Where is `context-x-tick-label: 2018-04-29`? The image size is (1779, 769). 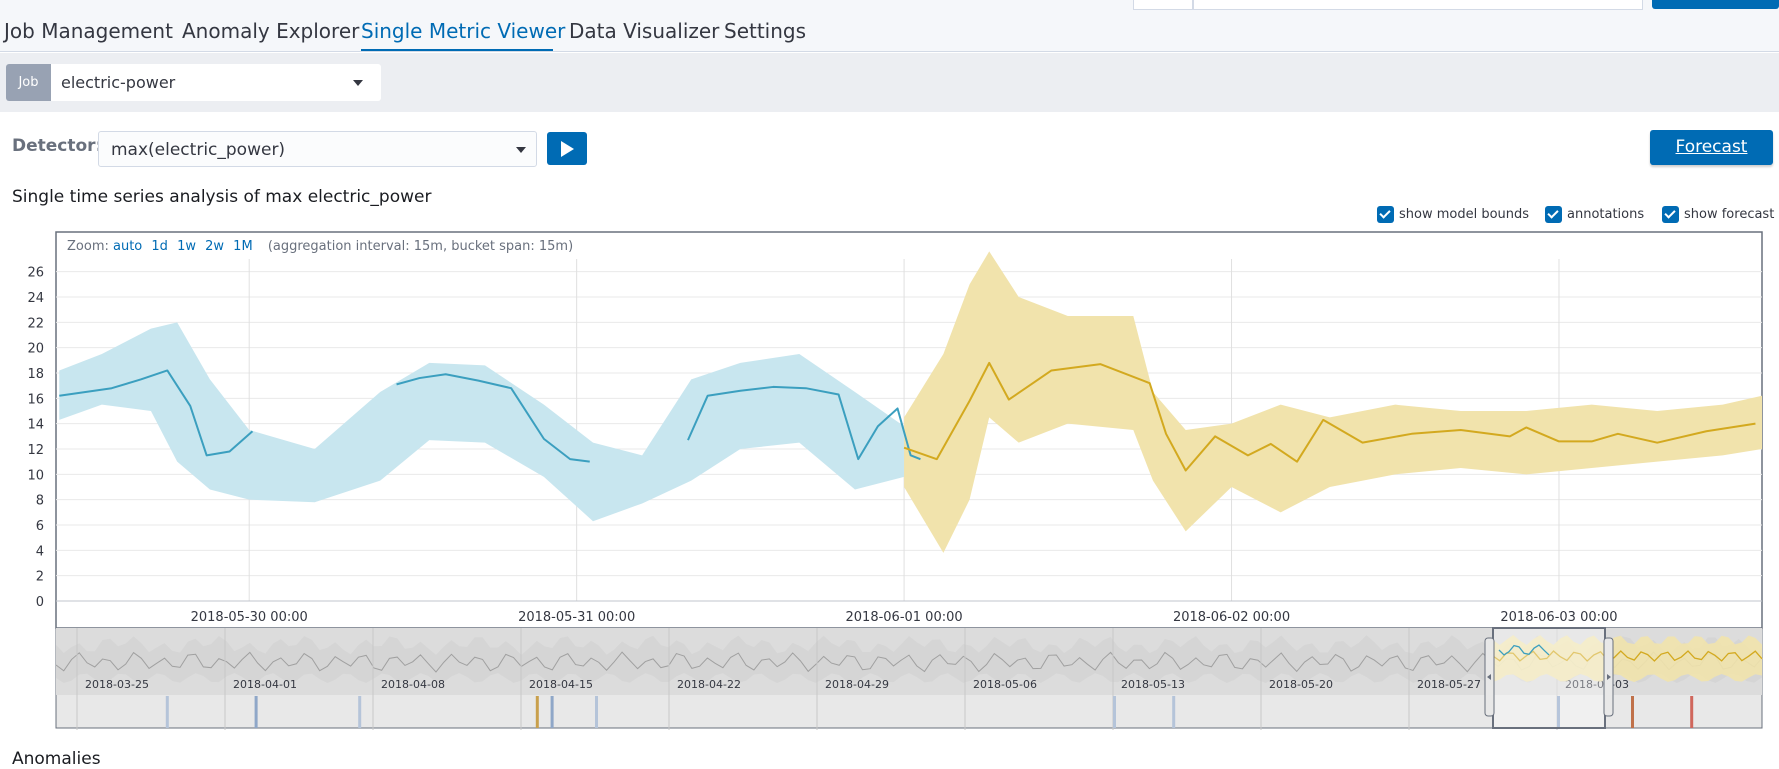 context-x-tick-label: 2018-04-29 is located at coordinates (857, 684).